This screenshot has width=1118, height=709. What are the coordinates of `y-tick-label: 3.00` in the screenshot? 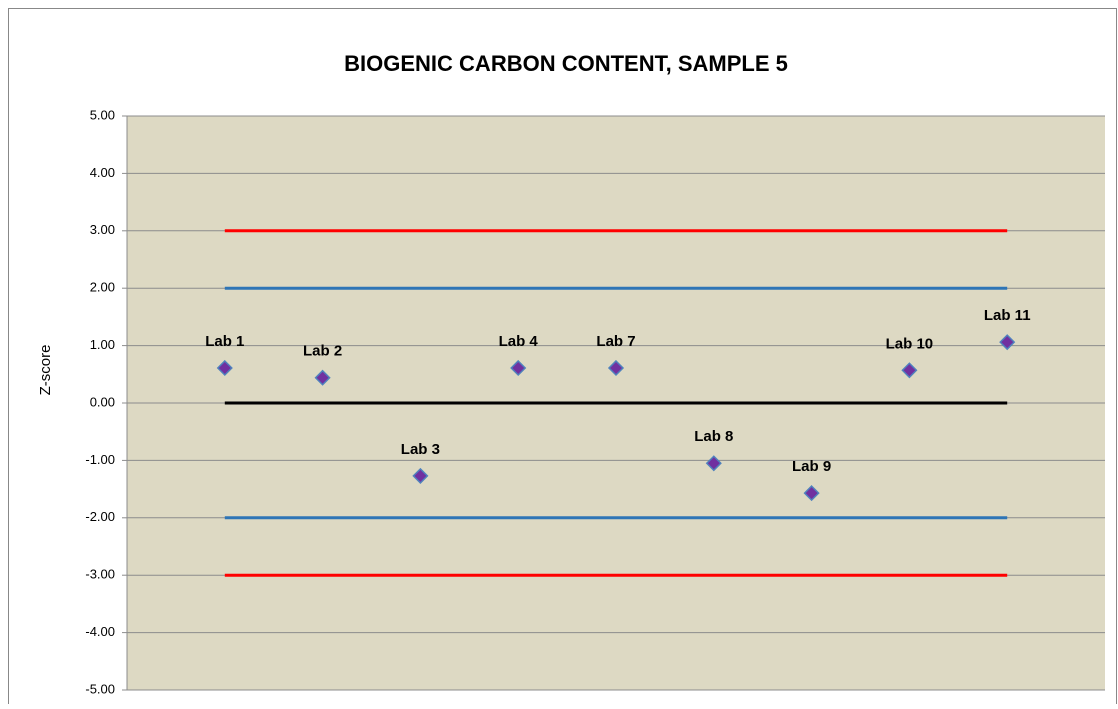 It's located at (102, 229).